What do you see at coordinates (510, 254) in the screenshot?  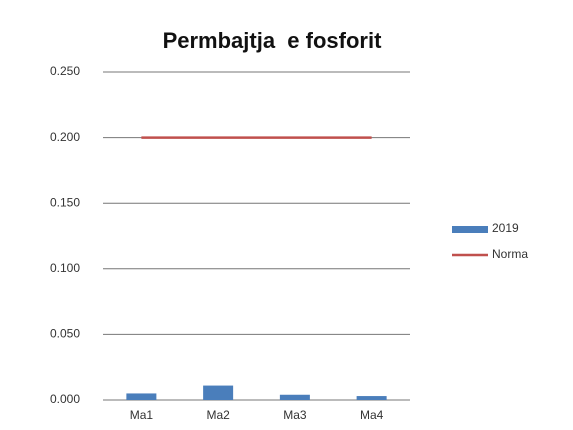 I see `legend-label: Norma` at bounding box center [510, 254].